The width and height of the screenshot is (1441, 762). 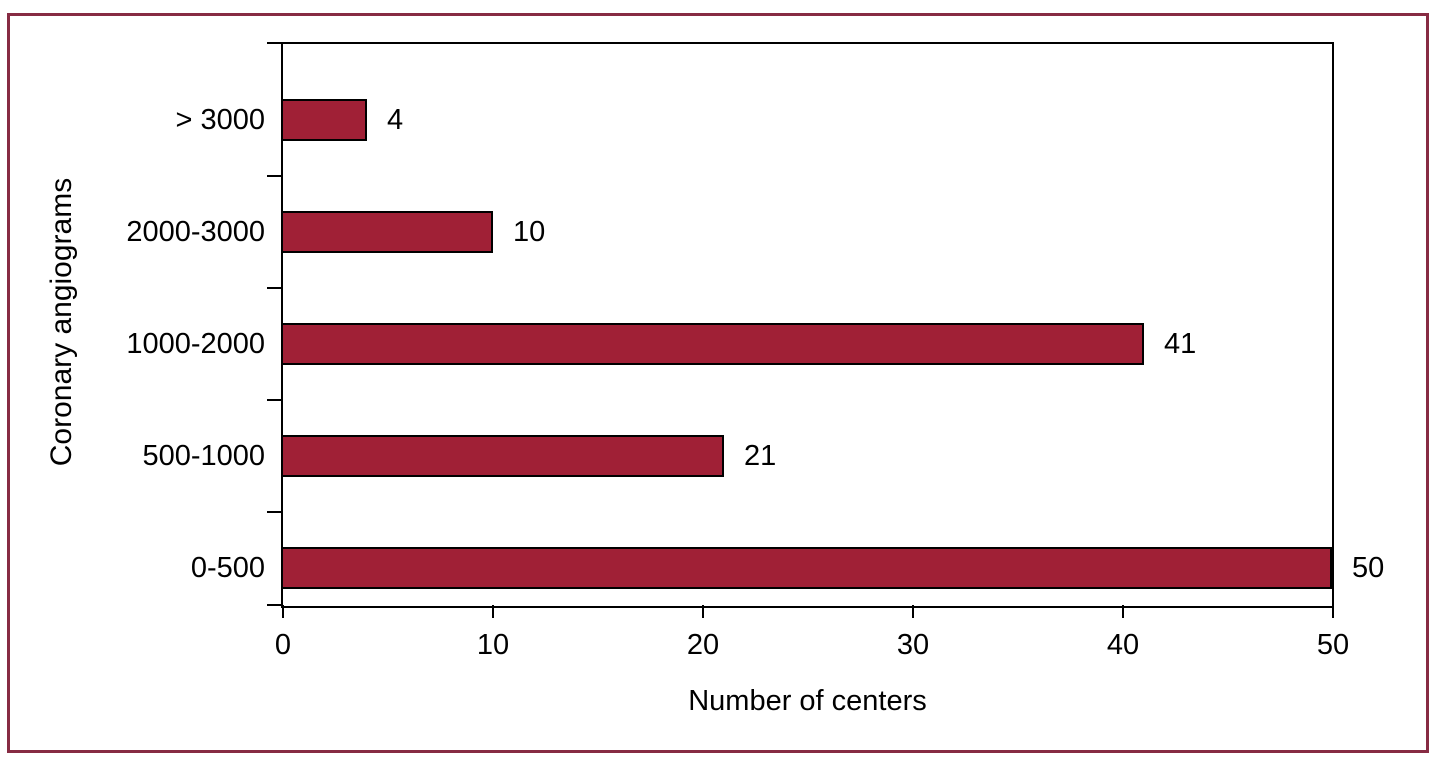 I want to click on x-tick-label: 40, so click(x=1123, y=645).